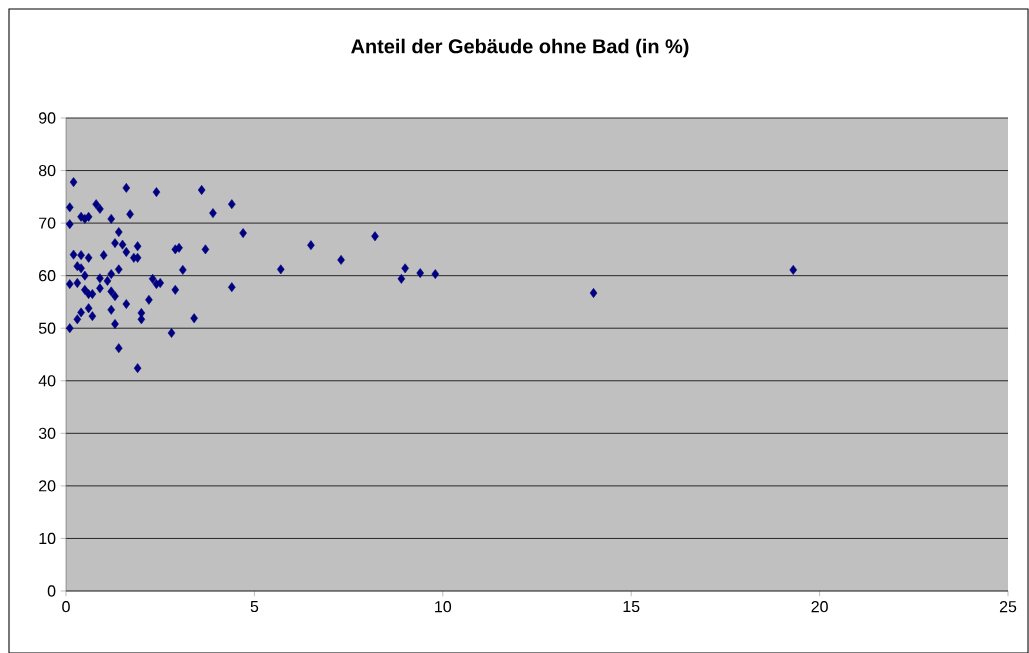 The width and height of the screenshot is (1029, 653). I want to click on y-tick-label: 70, so click(47, 223).